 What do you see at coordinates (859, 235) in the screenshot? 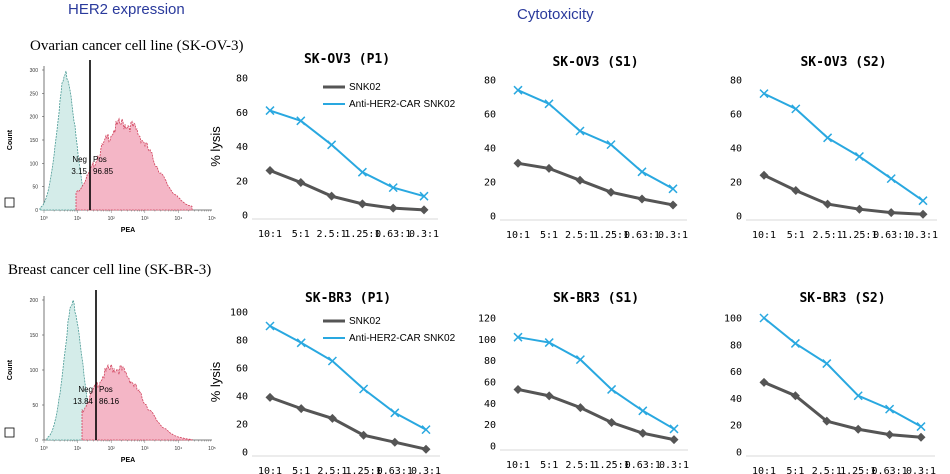
I see `x-tick-label: 1.25:1` at bounding box center [859, 235].